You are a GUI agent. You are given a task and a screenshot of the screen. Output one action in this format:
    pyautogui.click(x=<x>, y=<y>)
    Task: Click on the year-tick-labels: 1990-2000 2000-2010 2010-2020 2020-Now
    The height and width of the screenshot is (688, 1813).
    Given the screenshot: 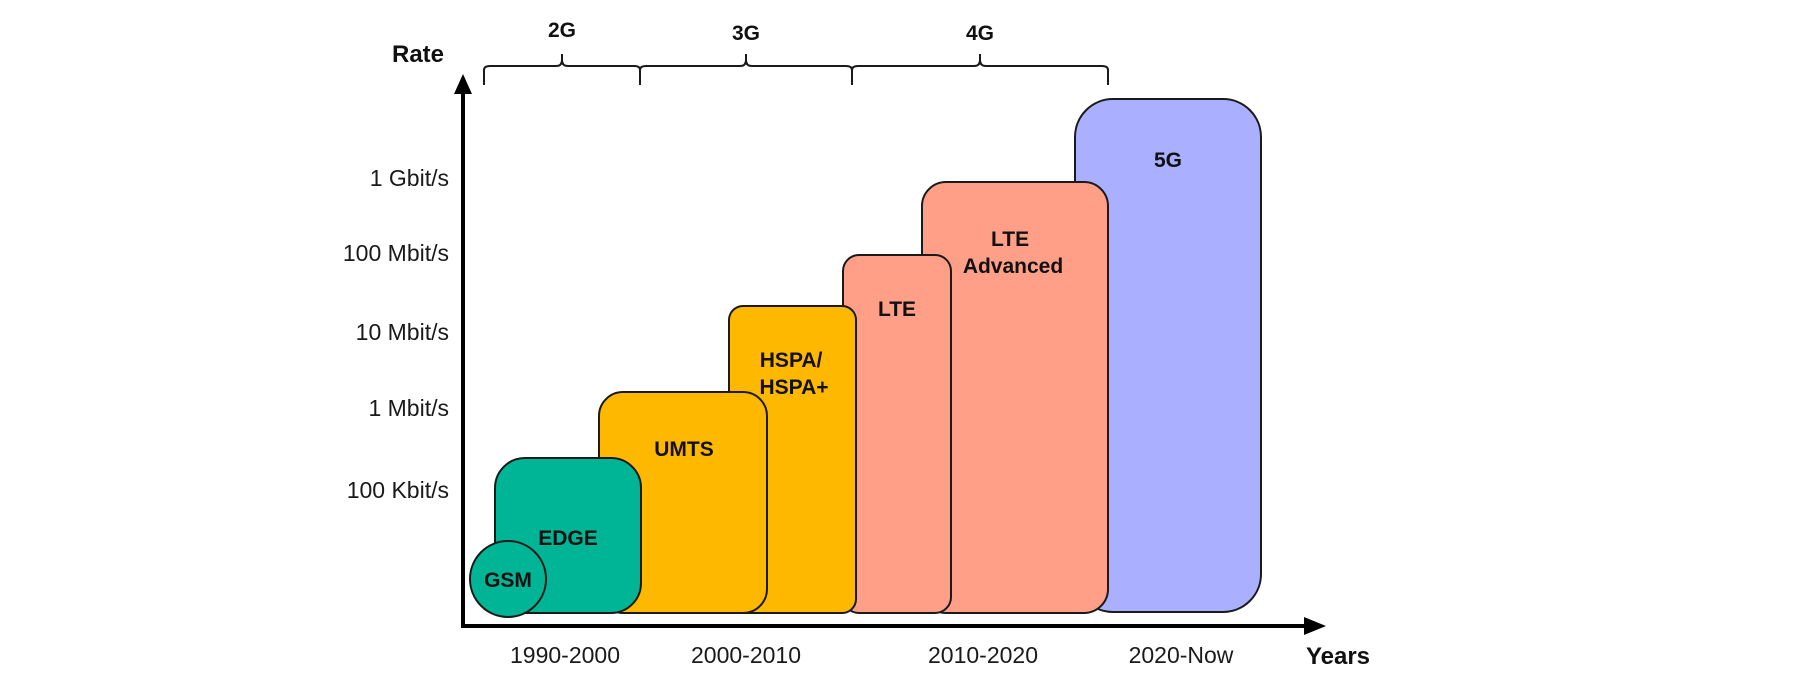 What is the action you would take?
    pyautogui.click(x=872, y=655)
    